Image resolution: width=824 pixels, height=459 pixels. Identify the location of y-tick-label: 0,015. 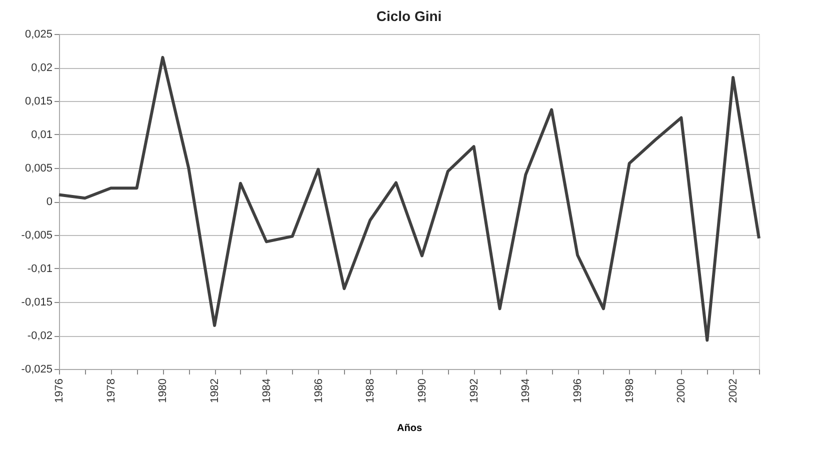
(38, 102).